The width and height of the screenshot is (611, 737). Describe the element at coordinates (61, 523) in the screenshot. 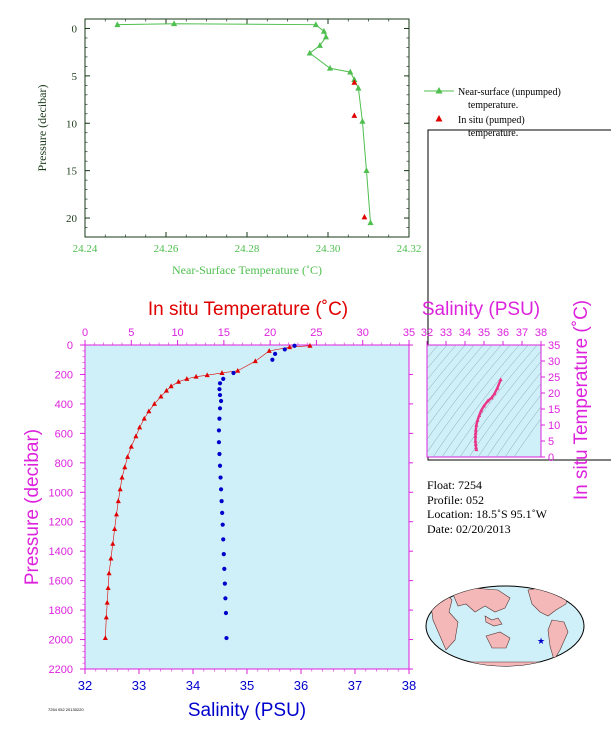

I see `pressure-tick: 1200` at that location.